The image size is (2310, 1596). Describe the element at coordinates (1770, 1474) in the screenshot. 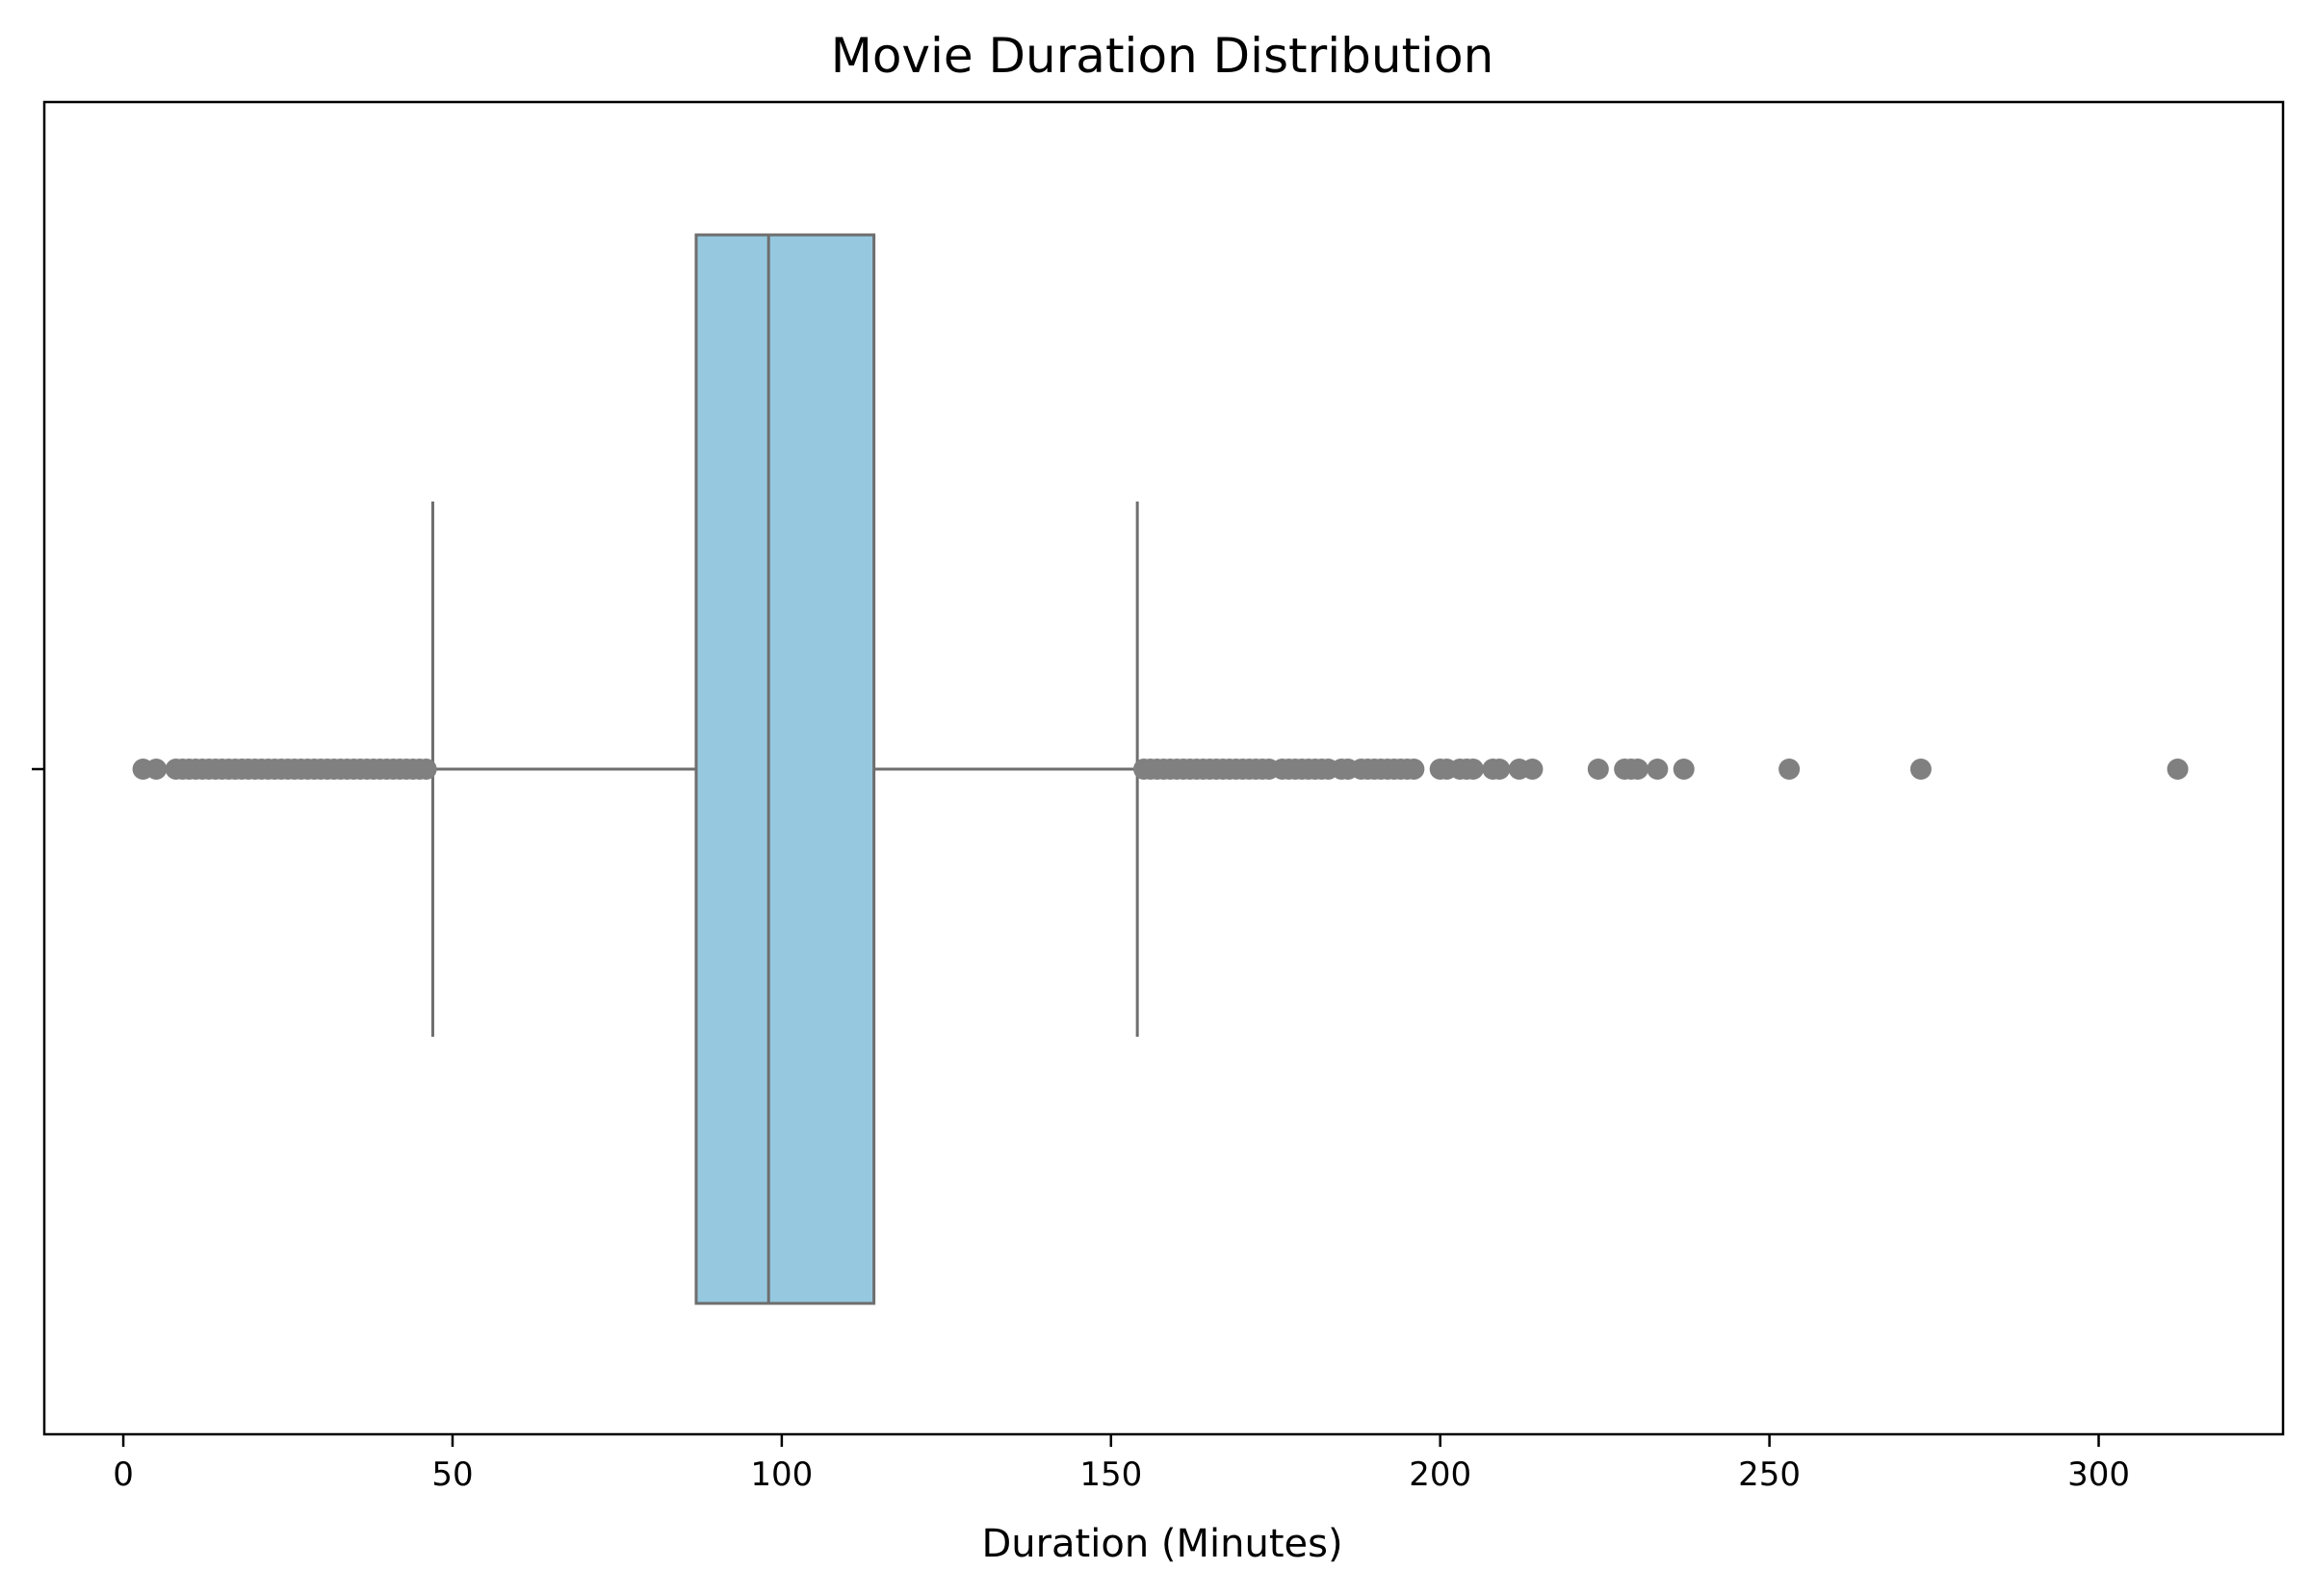

I see `x-tick-label: 250` at that location.